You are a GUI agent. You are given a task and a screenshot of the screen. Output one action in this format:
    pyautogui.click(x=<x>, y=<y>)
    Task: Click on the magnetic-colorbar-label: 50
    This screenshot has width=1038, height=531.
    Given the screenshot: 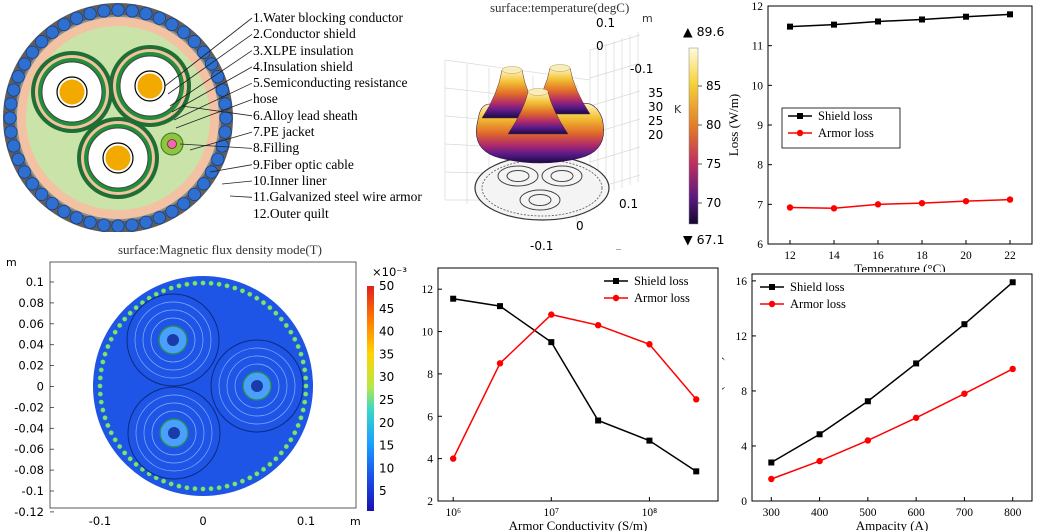 What is the action you would take?
    pyautogui.click(x=386, y=286)
    